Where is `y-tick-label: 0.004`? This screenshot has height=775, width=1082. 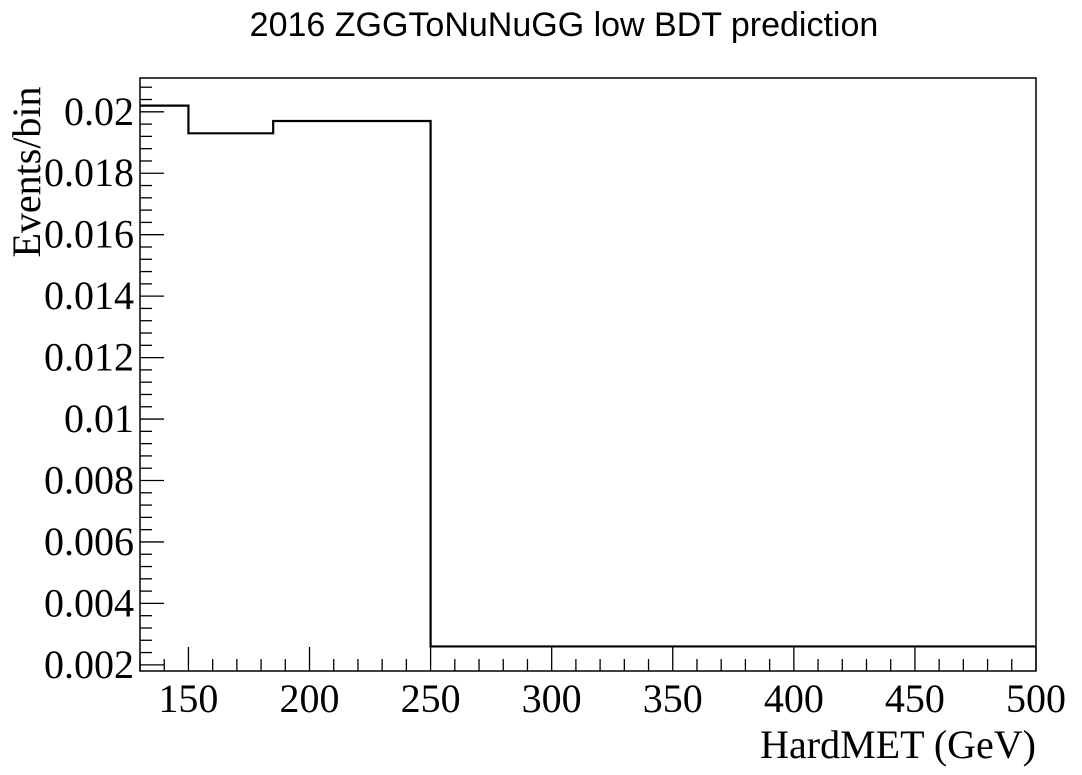
y-tick-label: 0.004 is located at coordinates (89, 602).